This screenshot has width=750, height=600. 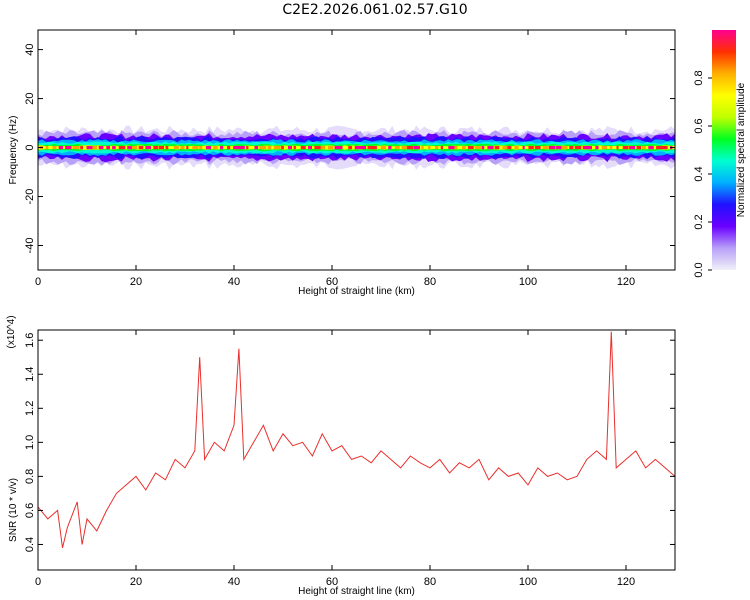 I want to click on colorbar-gradient, so click(x=724, y=150).